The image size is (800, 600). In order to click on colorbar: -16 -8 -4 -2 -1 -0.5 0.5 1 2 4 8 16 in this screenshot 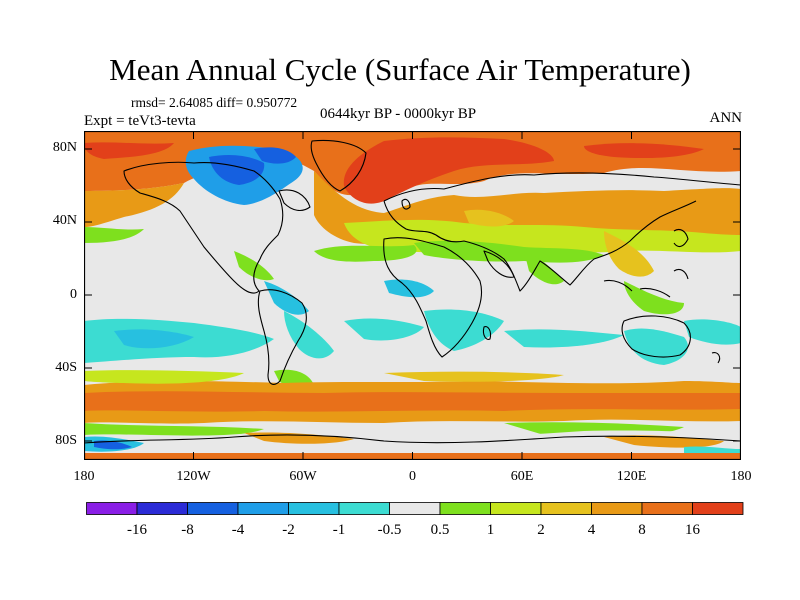, I will do `click(415, 520)`.